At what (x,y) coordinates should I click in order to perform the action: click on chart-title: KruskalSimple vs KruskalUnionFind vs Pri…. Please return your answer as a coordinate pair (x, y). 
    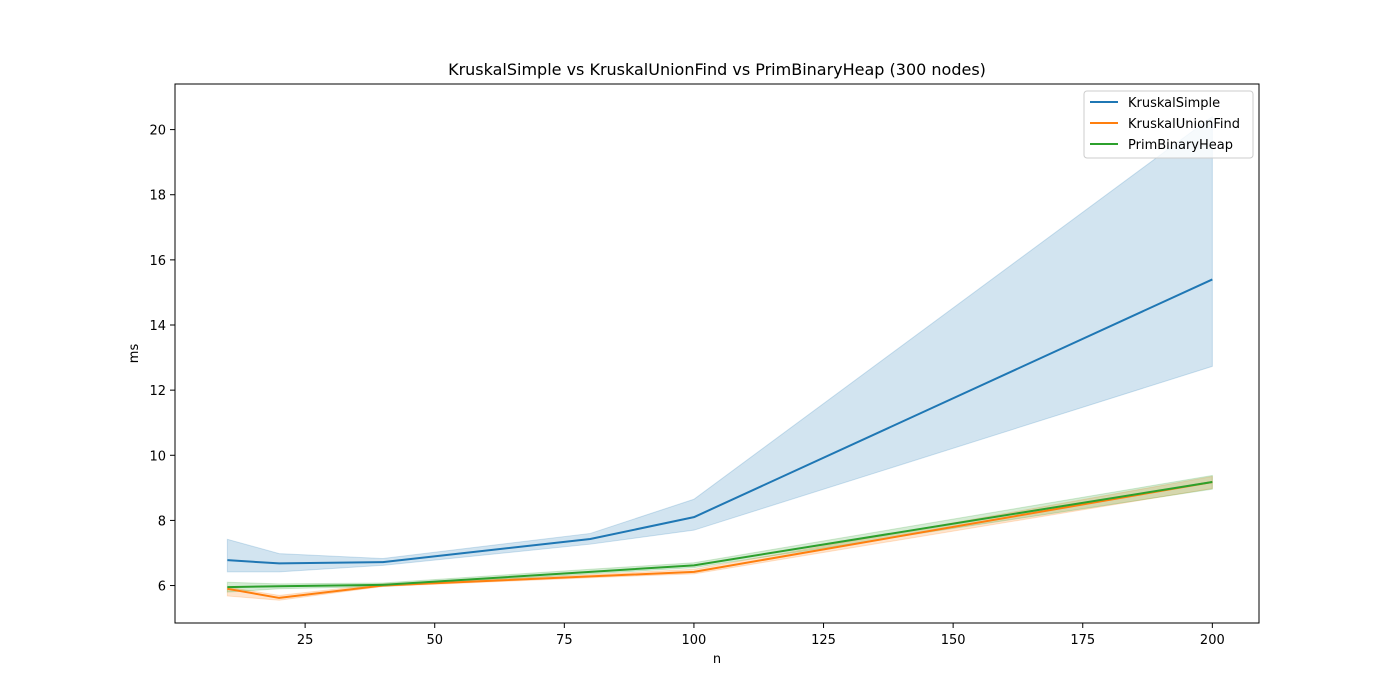
    Looking at the image, I should click on (717, 69).